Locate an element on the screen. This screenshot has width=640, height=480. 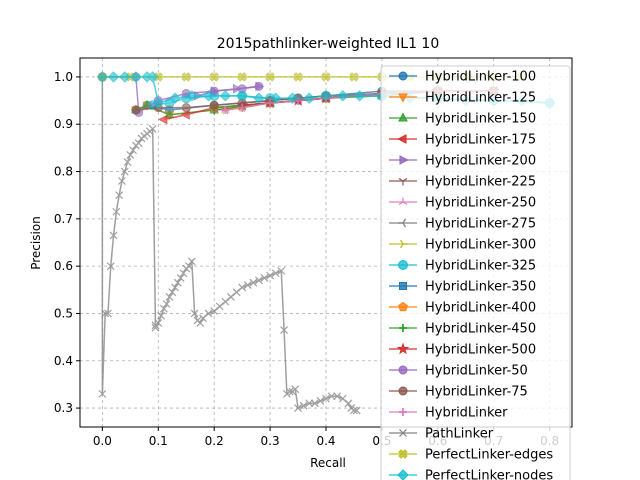
legend-item-hybridlinker-250: HybridLinker-250 is located at coordinates (462, 203).